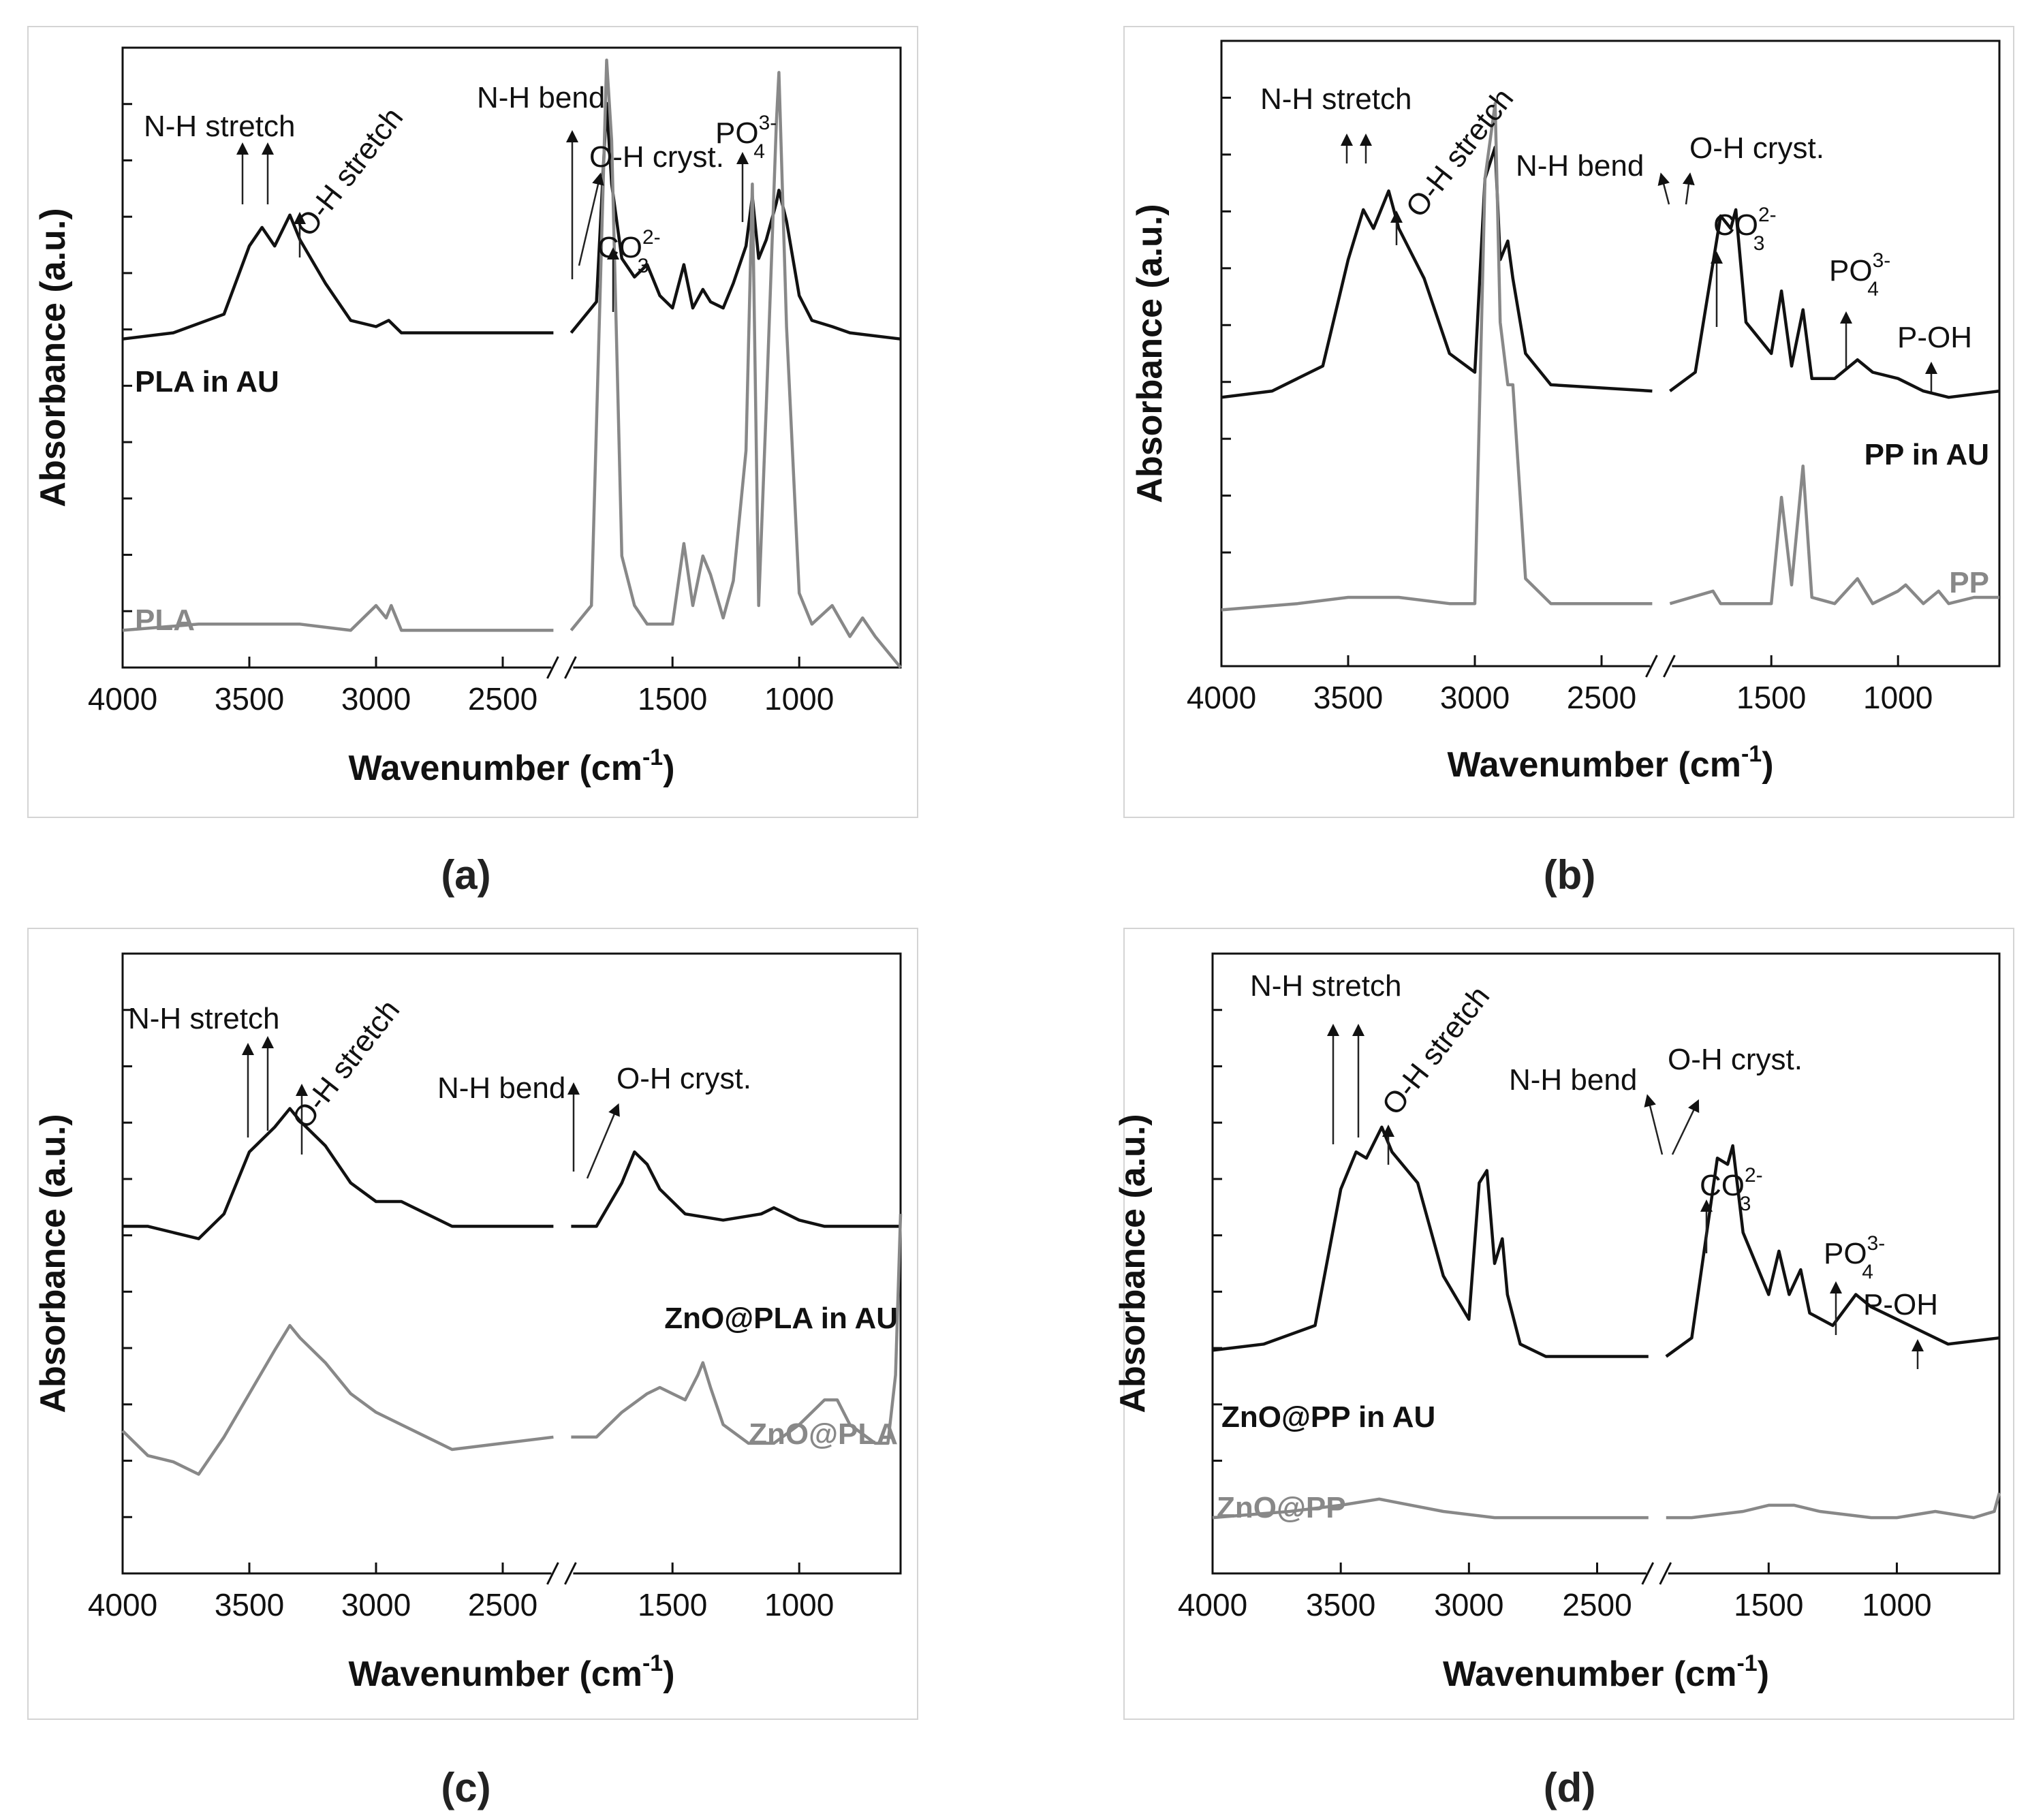 The image size is (2028, 1820). Describe the element at coordinates (823, 1434) in the screenshot. I see `series-label: ZnO@PLA` at that location.